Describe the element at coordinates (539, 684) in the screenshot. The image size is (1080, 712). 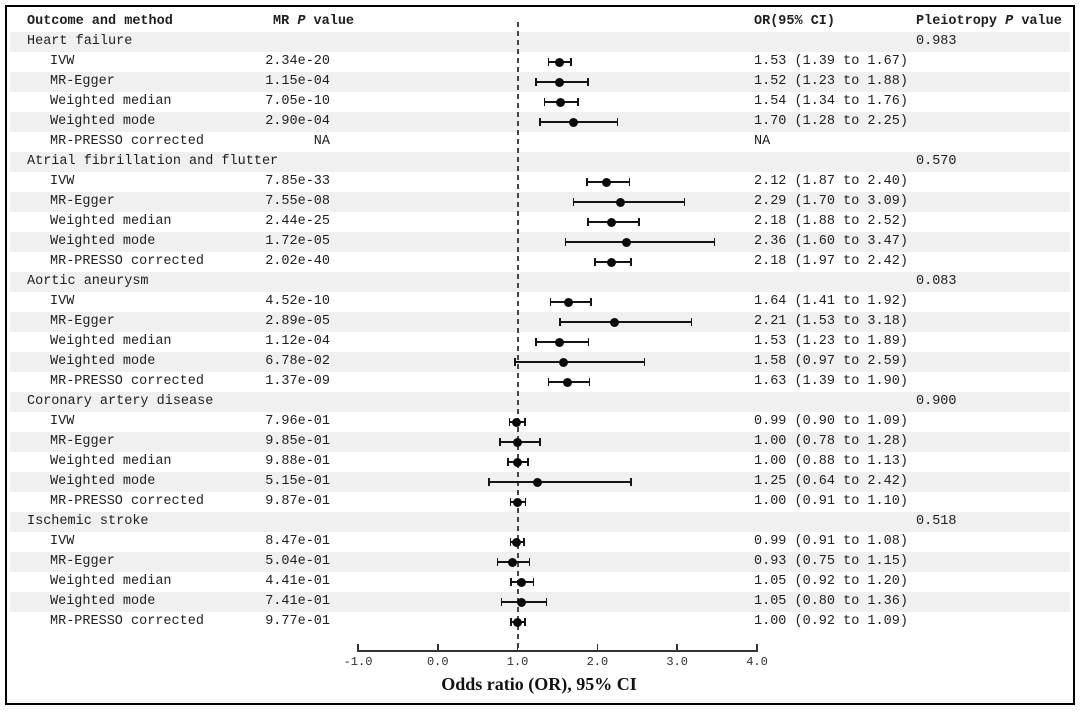
I see `x-axis-title: Odds ratio (OR), 95% CI` at that location.